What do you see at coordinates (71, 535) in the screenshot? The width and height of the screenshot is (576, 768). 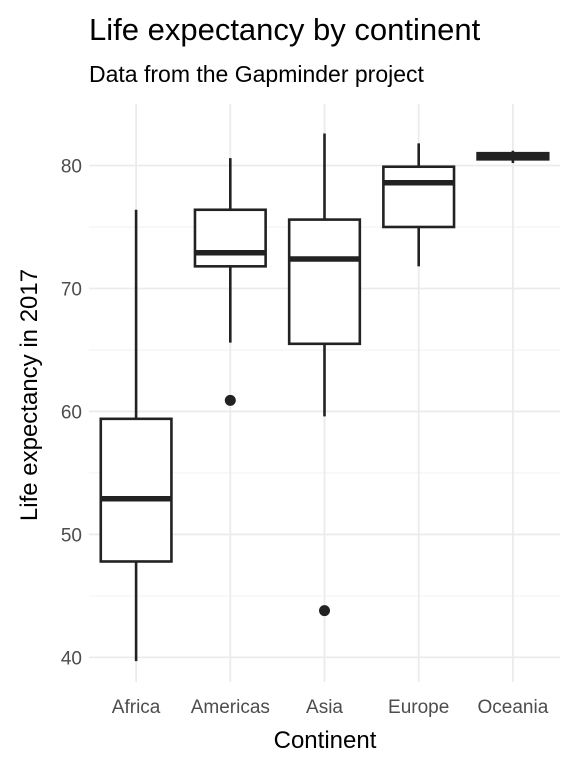 I see `y-tick-label: 50` at bounding box center [71, 535].